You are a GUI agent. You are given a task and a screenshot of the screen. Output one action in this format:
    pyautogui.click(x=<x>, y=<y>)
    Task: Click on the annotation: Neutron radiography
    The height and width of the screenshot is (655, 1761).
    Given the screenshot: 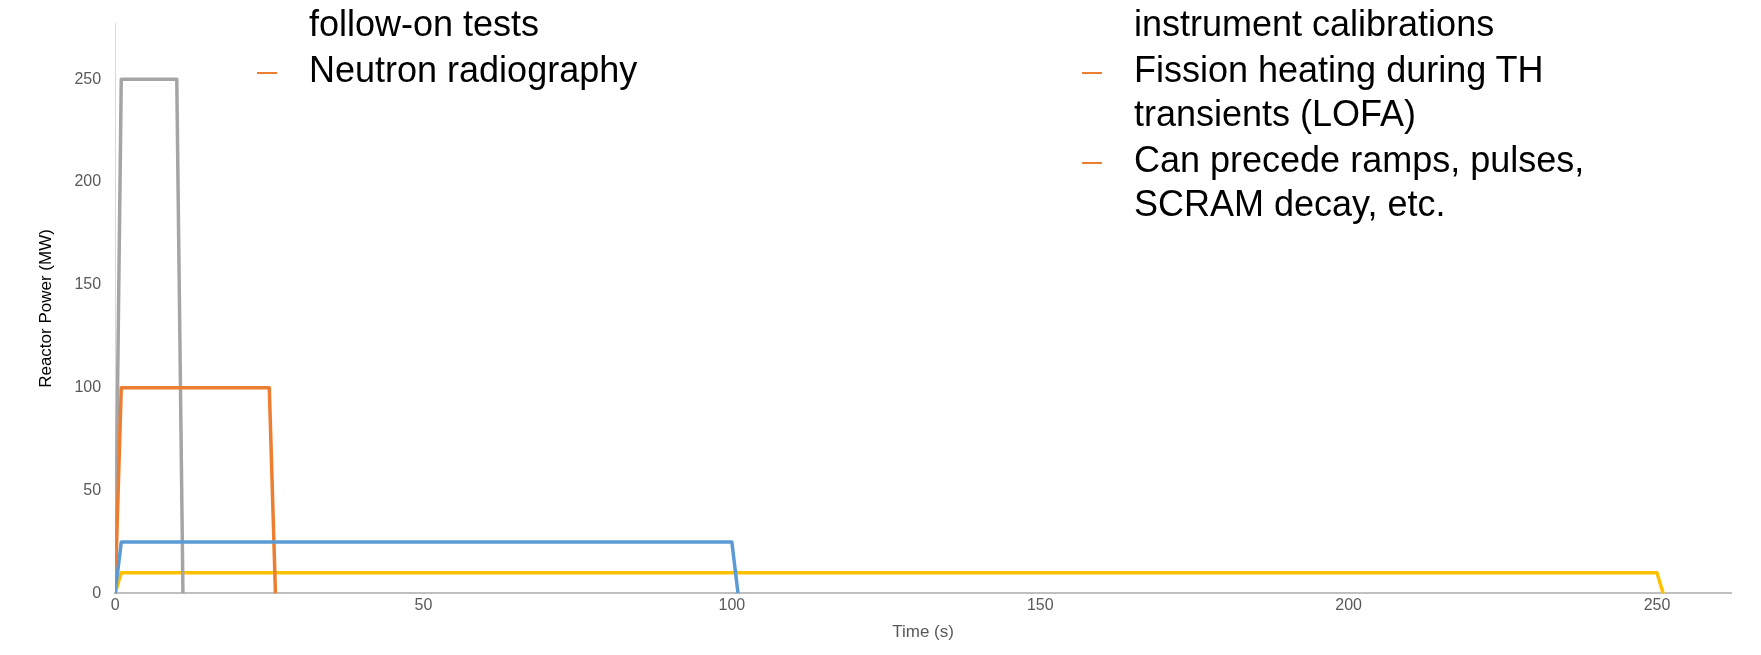 What is the action you would take?
    pyautogui.click(x=474, y=70)
    